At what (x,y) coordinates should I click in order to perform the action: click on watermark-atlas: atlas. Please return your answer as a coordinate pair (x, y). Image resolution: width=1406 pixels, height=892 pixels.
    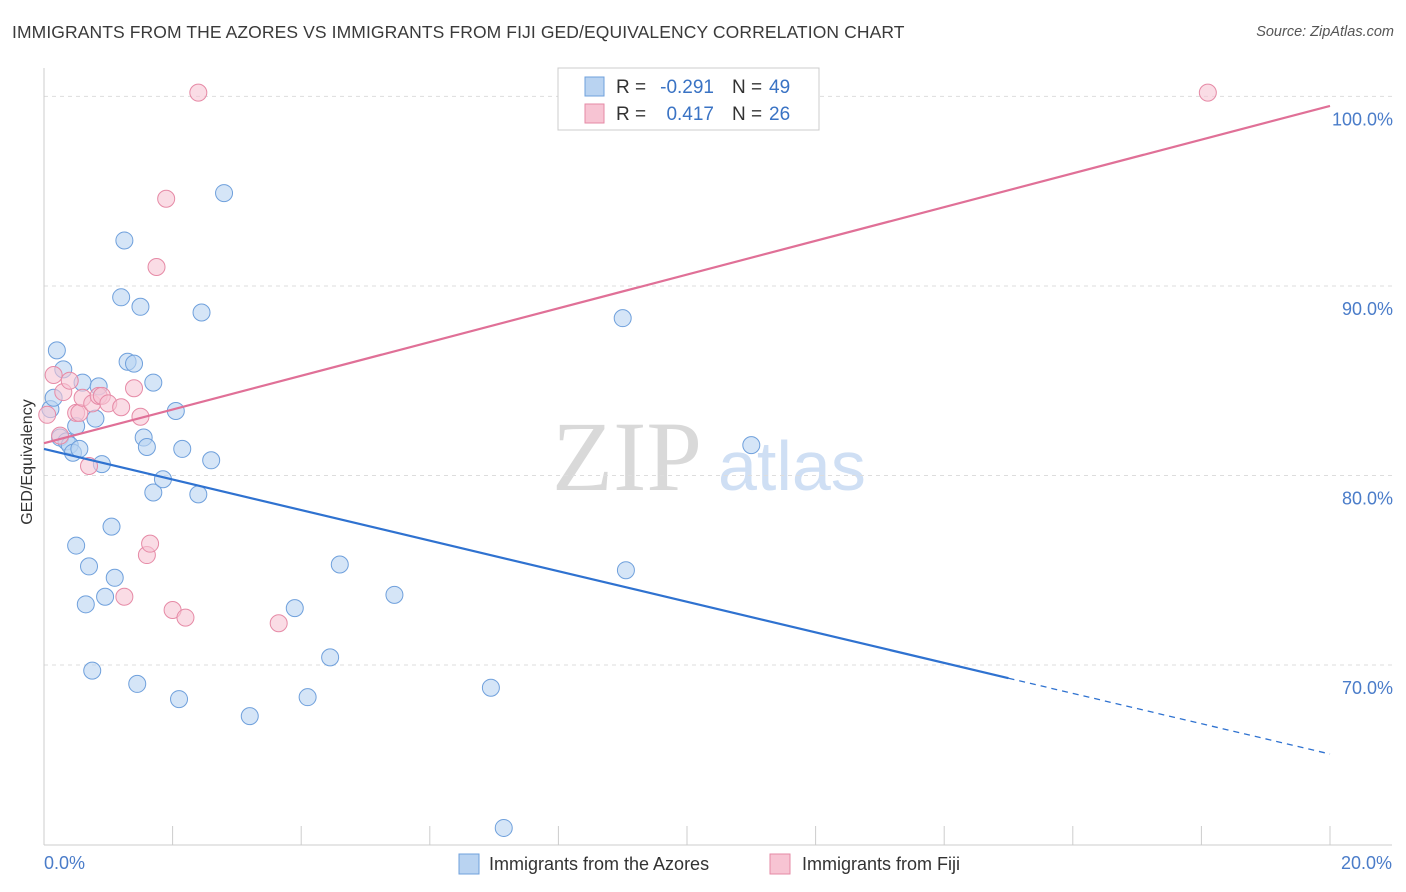
    Looking at the image, I should click on (792, 466).